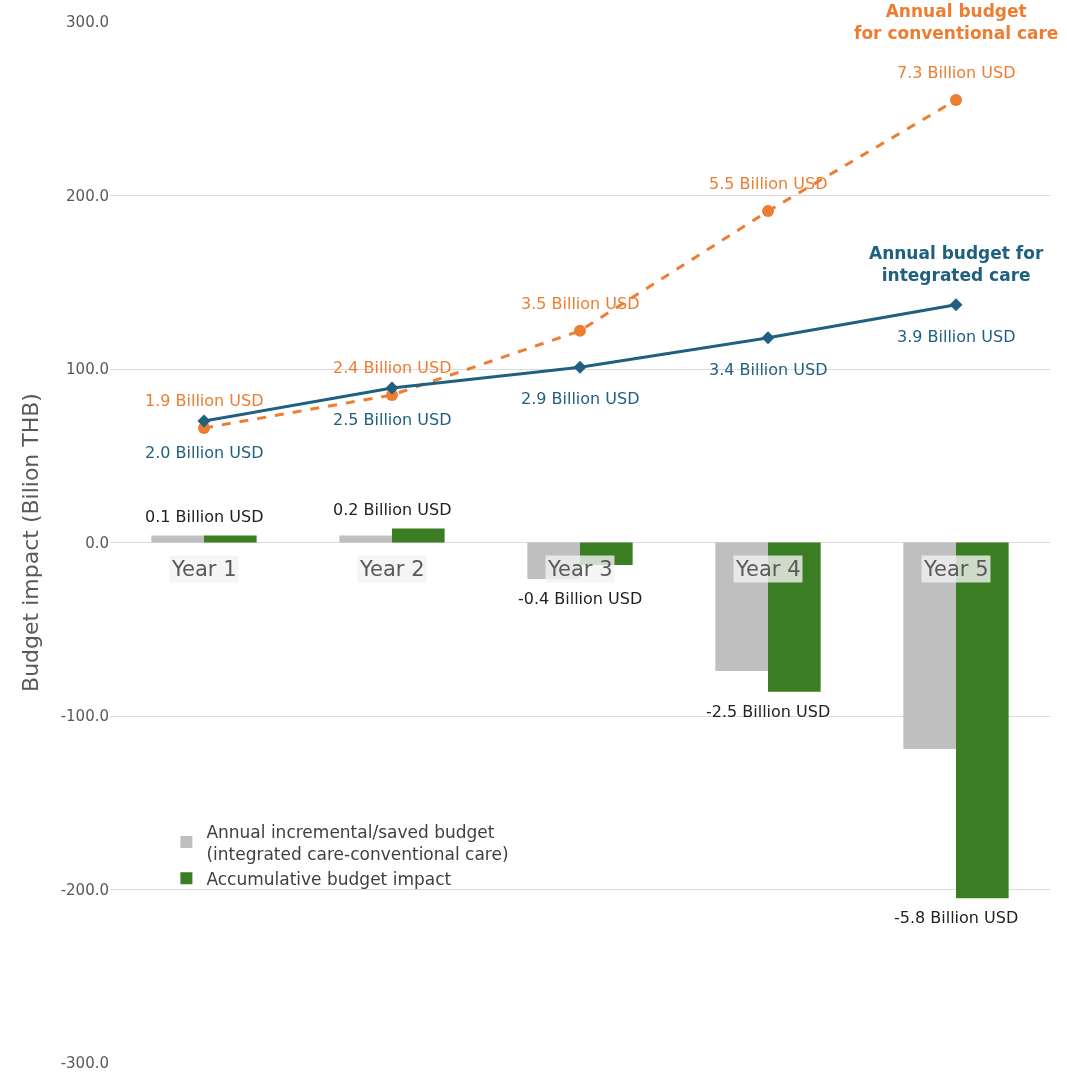  What do you see at coordinates (31, 542) in the screenshot?
I see `y-axis-title: Budget impact (Bilion THB)` at bounding box center [31, 542].